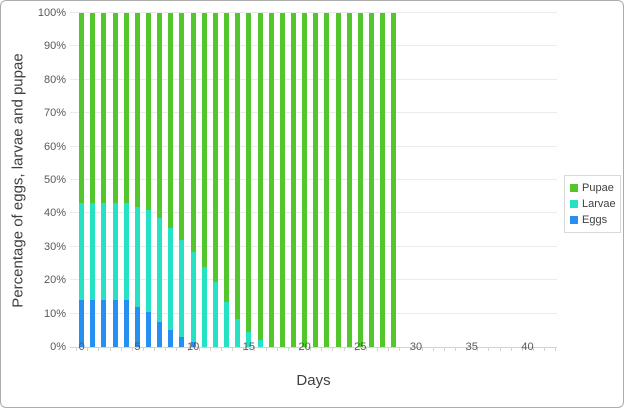 The height and width of the screenshot is (408, 624). I want to click on y-tick-label: 0%, so click(58, 347).